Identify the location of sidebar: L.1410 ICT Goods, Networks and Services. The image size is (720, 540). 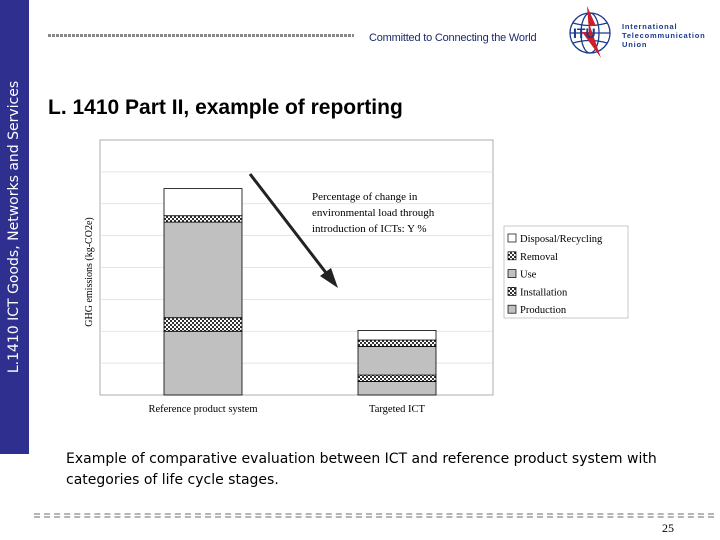
(14, 227).